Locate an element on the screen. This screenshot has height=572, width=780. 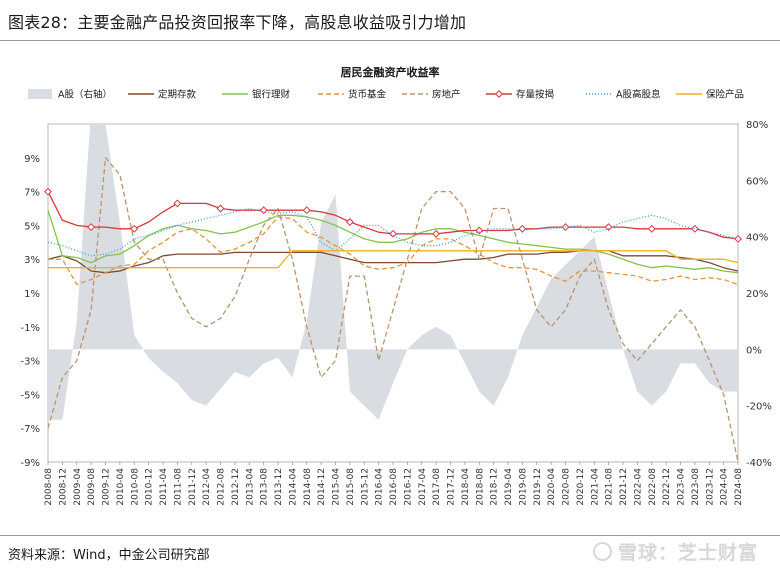
y-right-tick-label: 0% is located at coordinates (754, 350).